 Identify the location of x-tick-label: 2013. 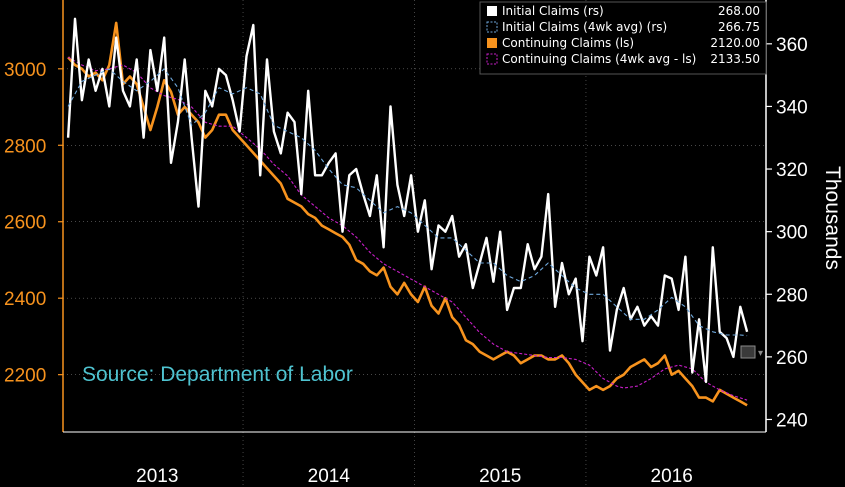
(157, 476).